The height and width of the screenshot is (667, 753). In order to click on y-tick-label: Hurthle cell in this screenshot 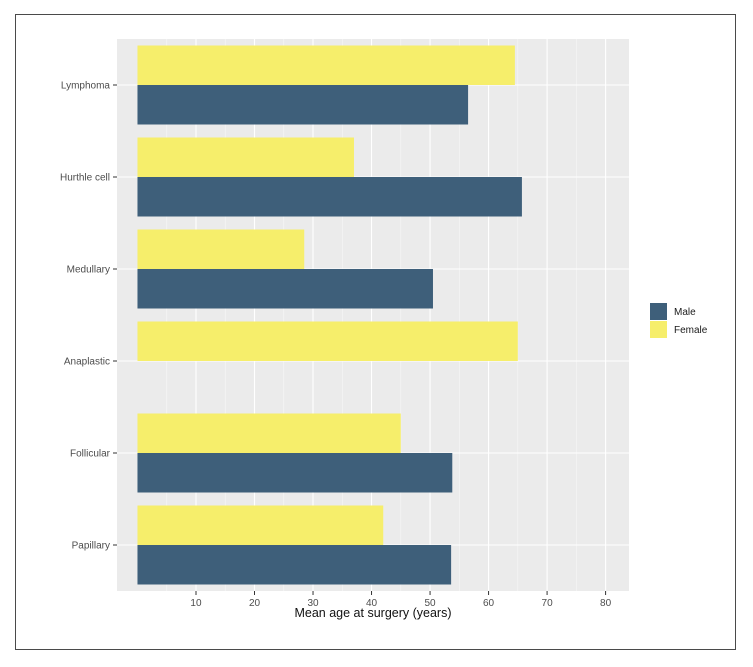, I will do `click(85, 178)`.